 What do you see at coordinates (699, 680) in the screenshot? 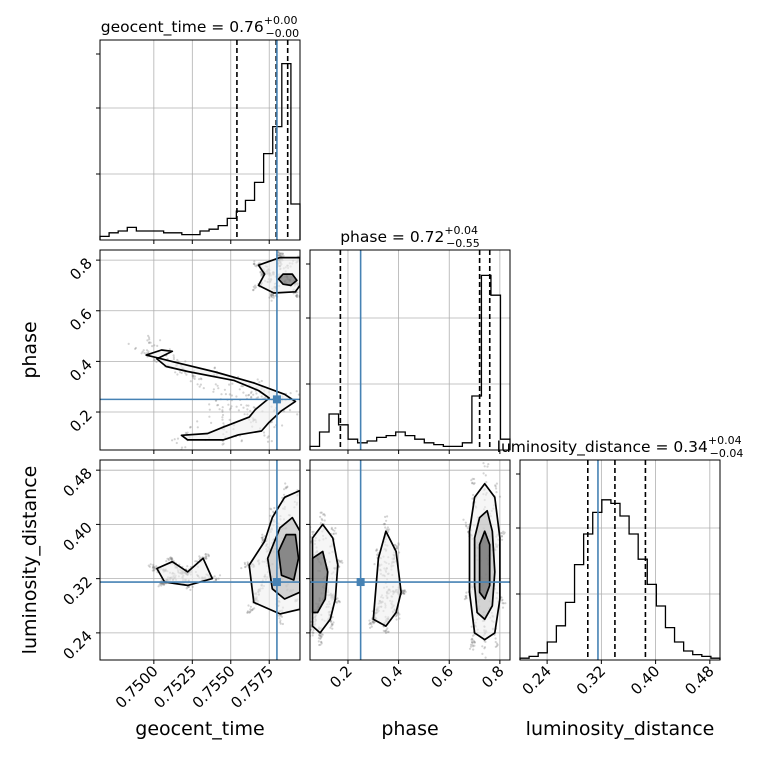
I see `x-tick-label: 0.48` at bounding box center [699, 680].